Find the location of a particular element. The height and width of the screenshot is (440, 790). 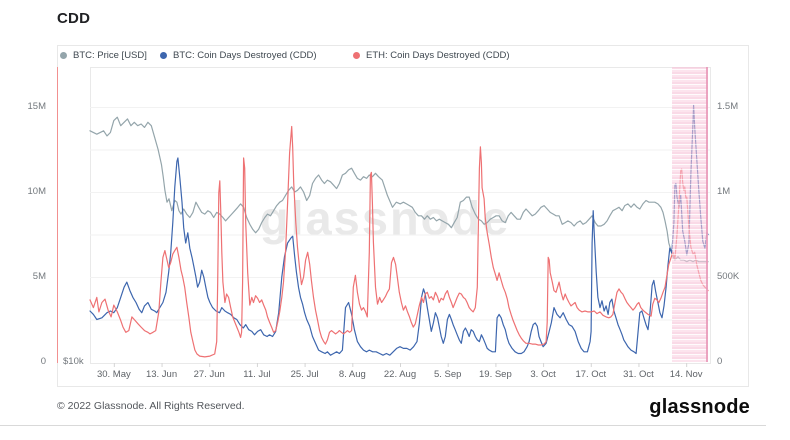

x-tick-label: 25. Jul is located at coordinates (304, 374).